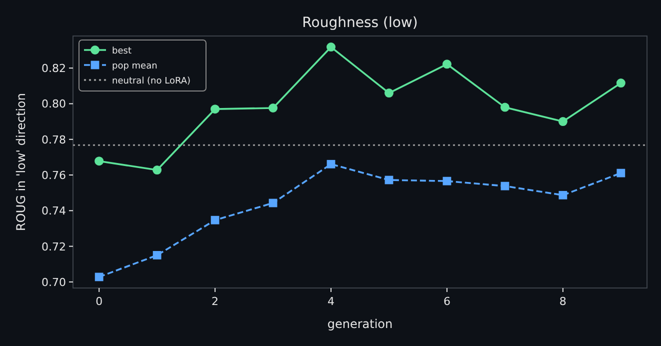 The height and width of the screenshot is (346, 661). Describe the element at coordinates (54, 282) in the screenshot. I see `y-tick-label: 0.70` at that location.